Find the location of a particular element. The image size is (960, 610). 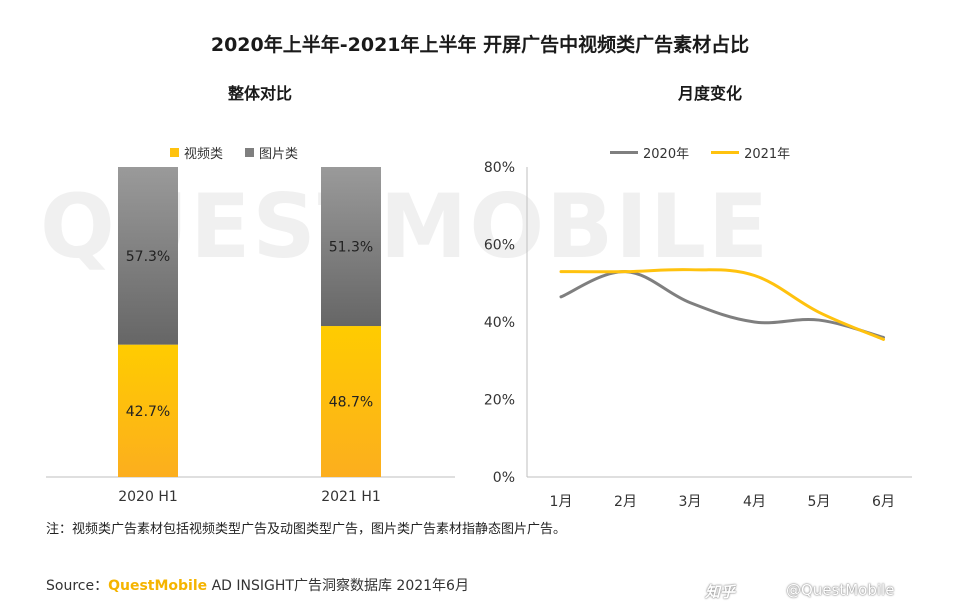

legend-label-2020: 2020年 is located at coordinates (666, 154).